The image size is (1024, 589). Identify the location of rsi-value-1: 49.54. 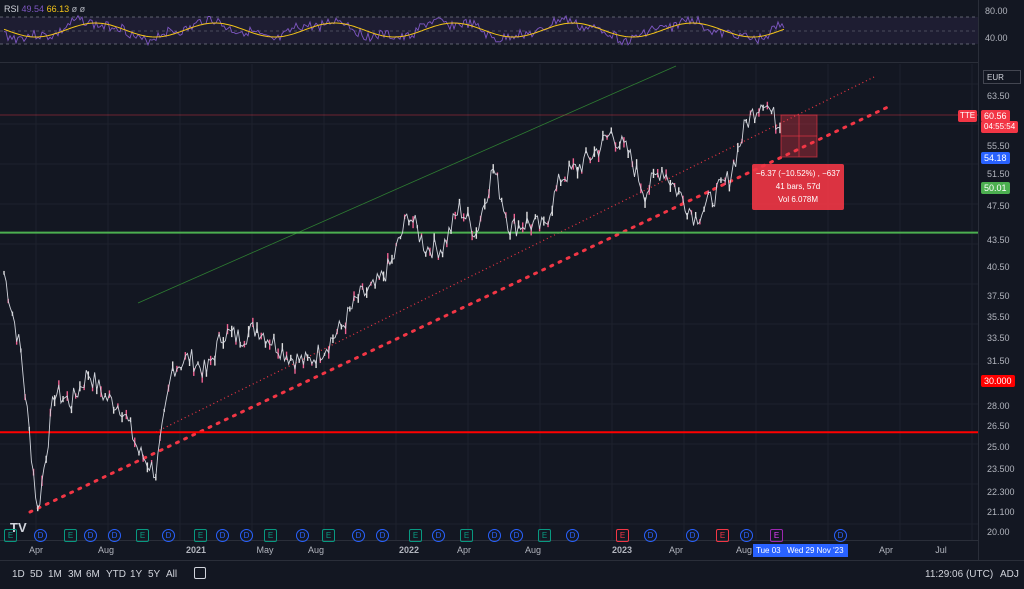
(33, 9).